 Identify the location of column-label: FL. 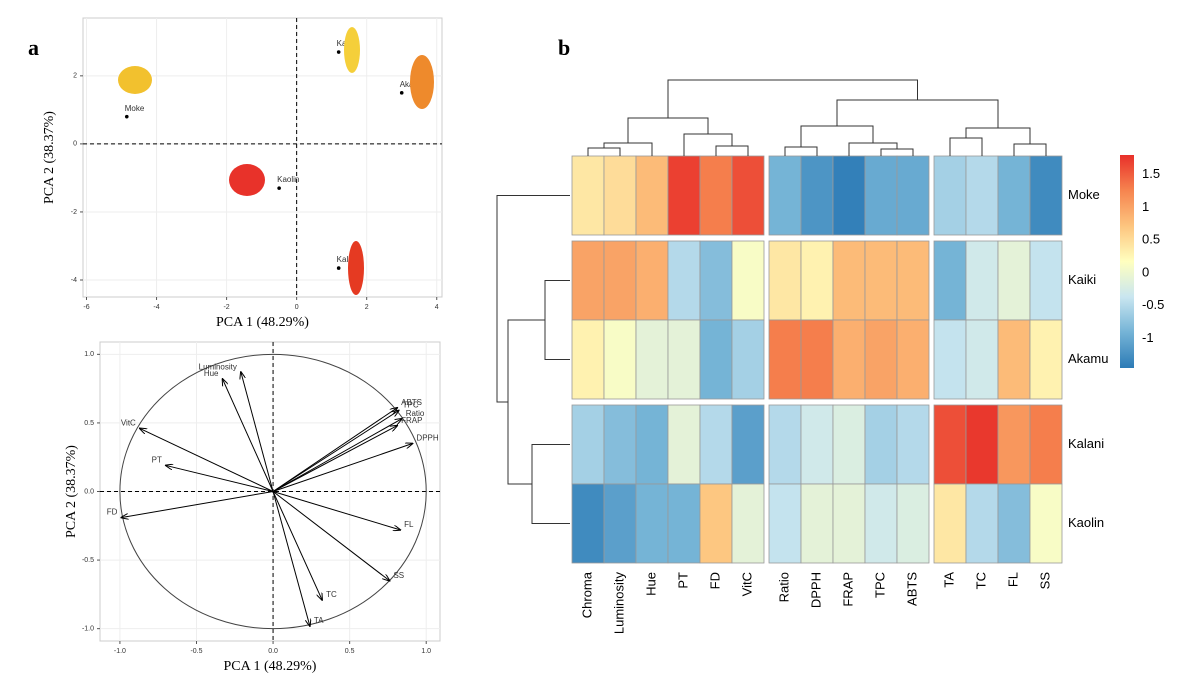
(1012, 579).